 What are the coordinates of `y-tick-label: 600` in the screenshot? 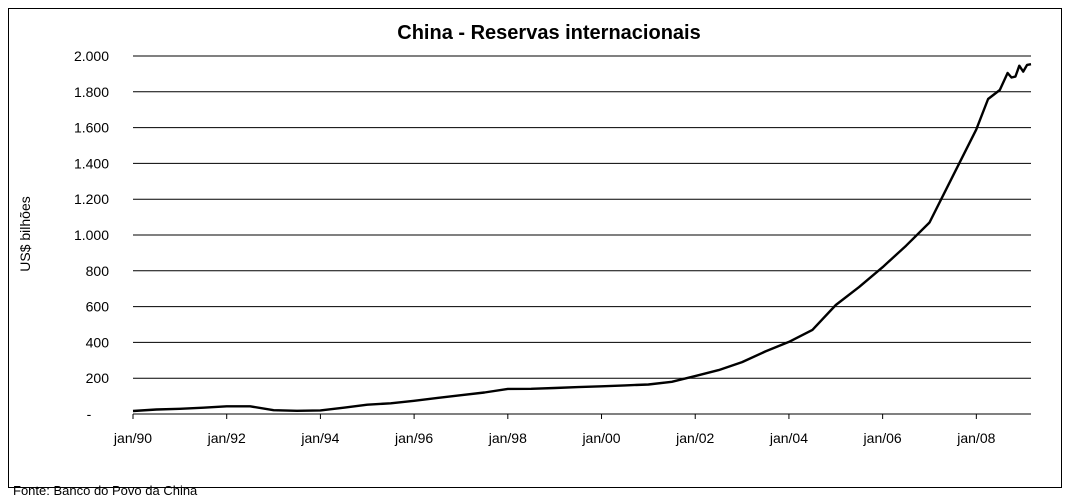 It's located at (98, 307).